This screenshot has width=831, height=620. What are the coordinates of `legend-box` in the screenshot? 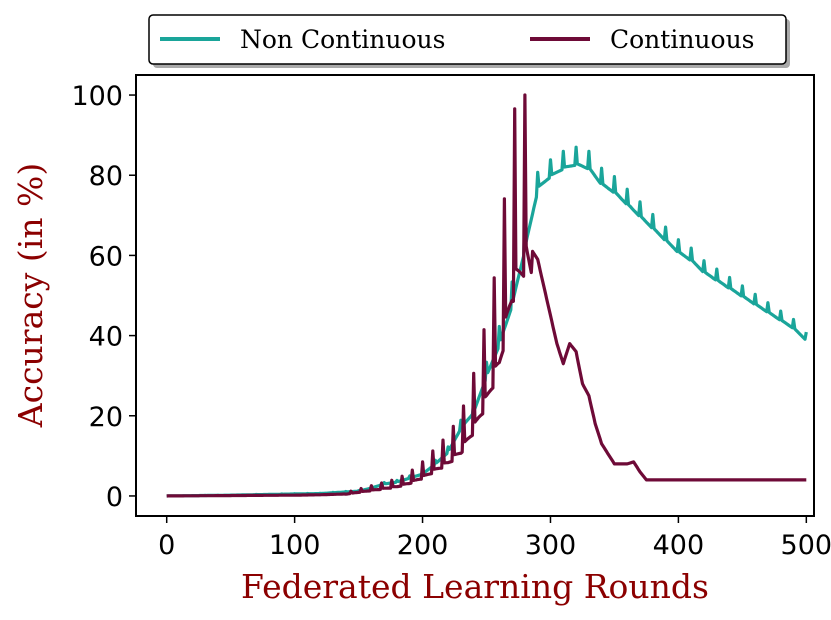 It's located at (467, 39).